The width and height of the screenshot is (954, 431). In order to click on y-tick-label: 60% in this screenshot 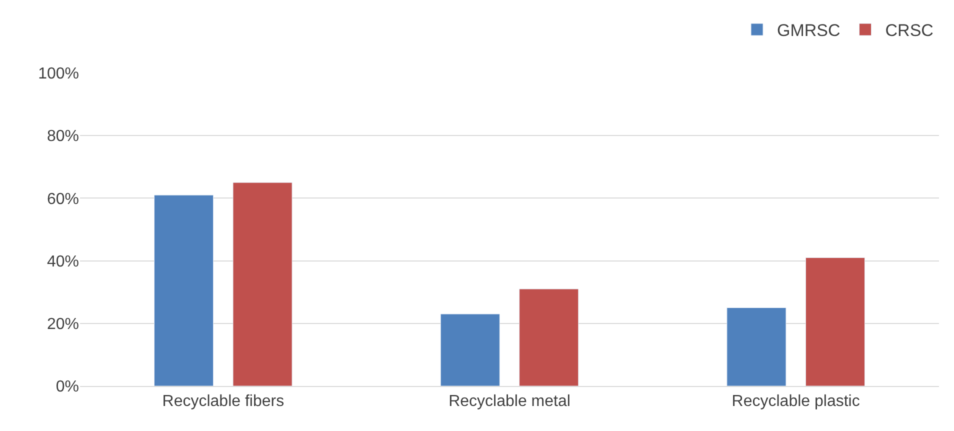, I will do `click(62, 199)`.